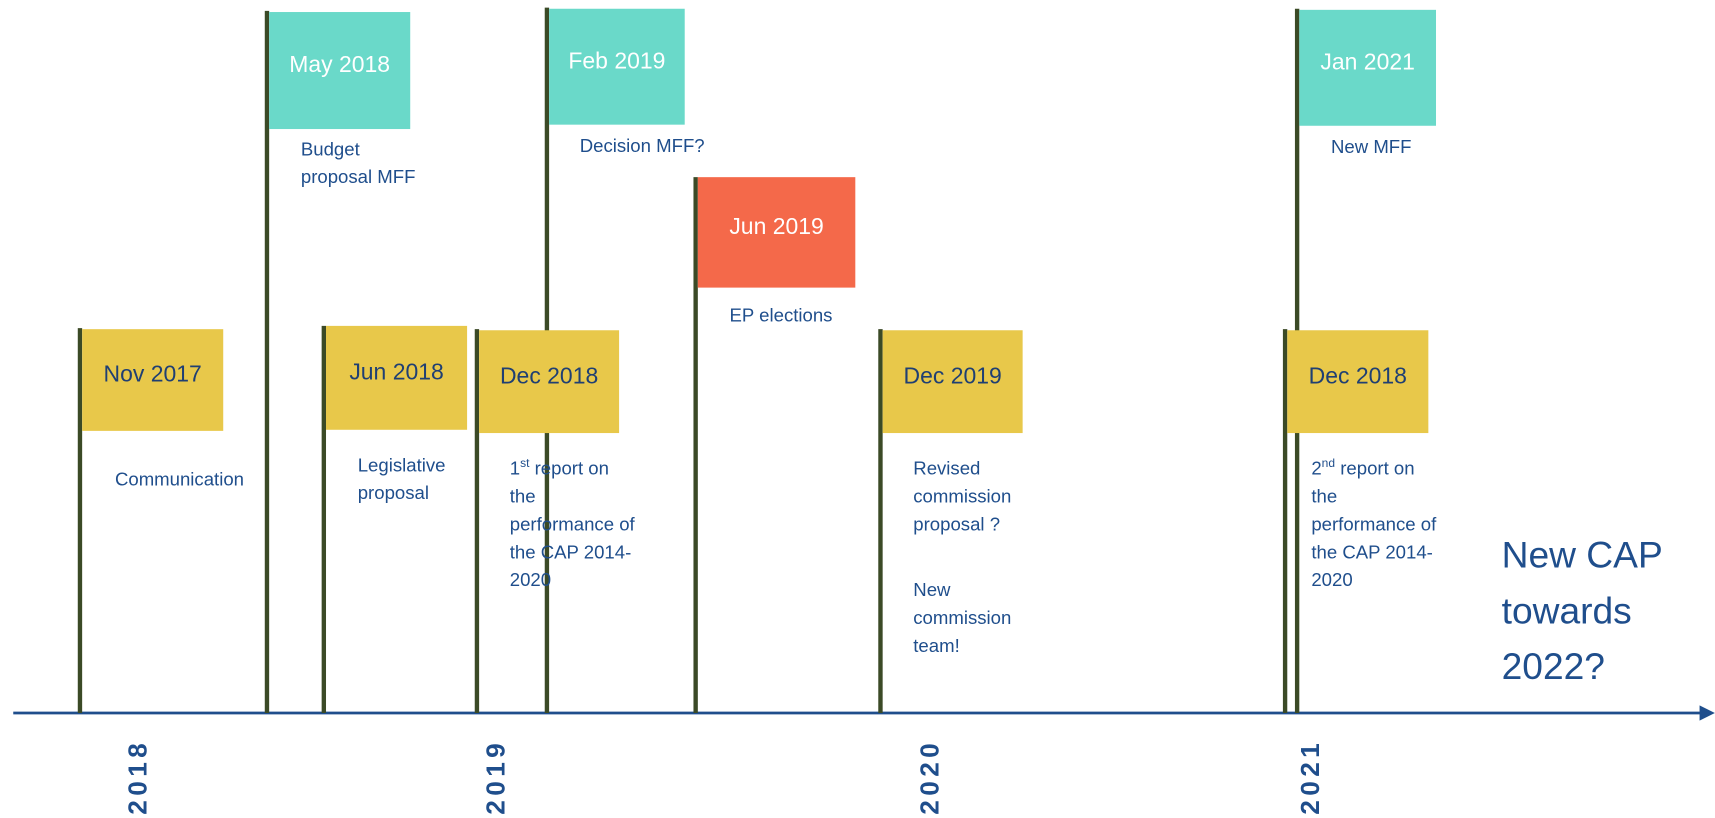 The width and height of the screenshot is (1715, 818). What do you see at coordinates (1707, 713) in the screenshot?
I see `axis-arrow` at bounding box center [1707, 713].